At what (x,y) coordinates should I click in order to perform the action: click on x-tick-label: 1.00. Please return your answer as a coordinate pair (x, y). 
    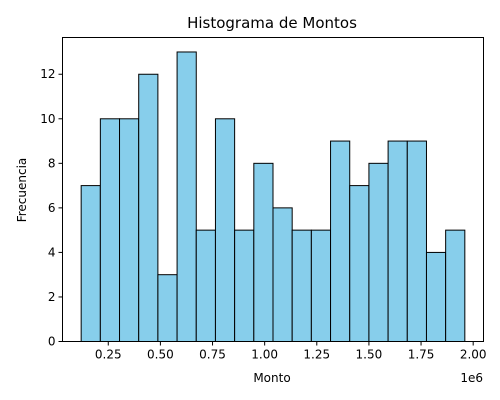
    Looking at the image, I should click on (264, 355).